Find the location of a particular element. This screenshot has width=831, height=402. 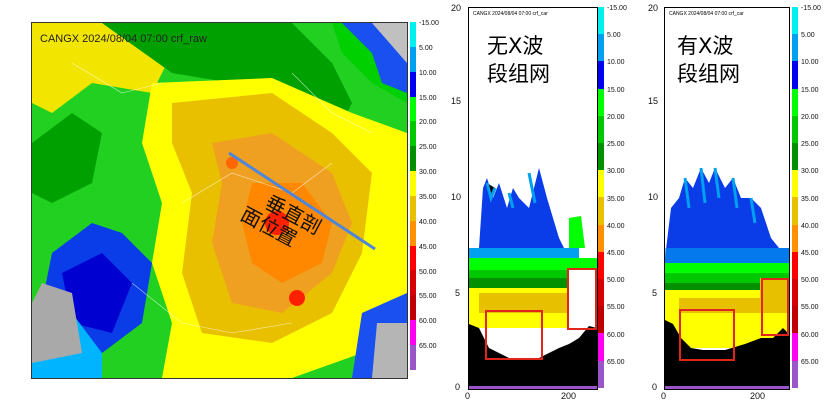

profile-panel-no-x-band: CANGX 2024/08/04 07:00 crf_car 无X波 段组网 is located at coordinates (533, 198).